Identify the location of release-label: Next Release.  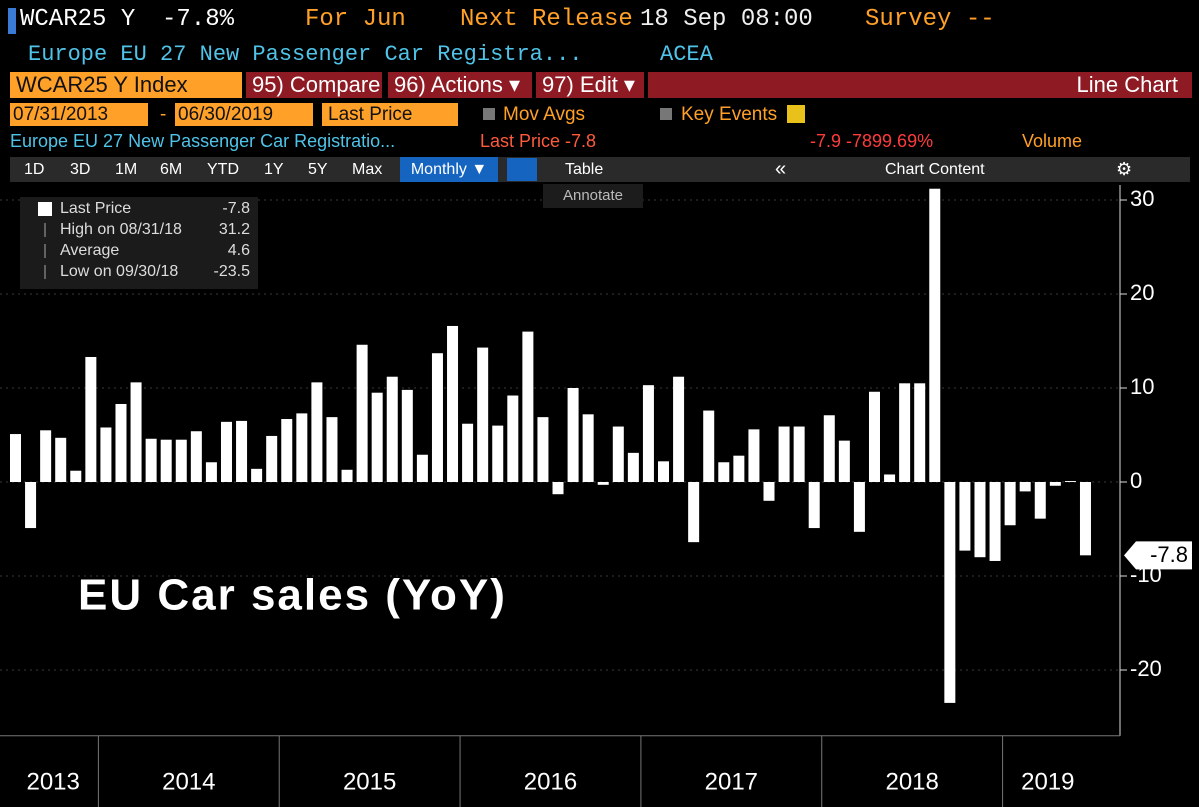
(546, 19).